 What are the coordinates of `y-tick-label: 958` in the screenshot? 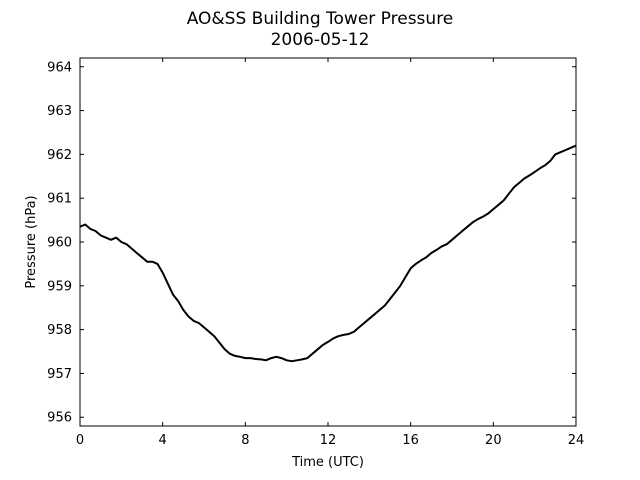 It's located at (59, 330).